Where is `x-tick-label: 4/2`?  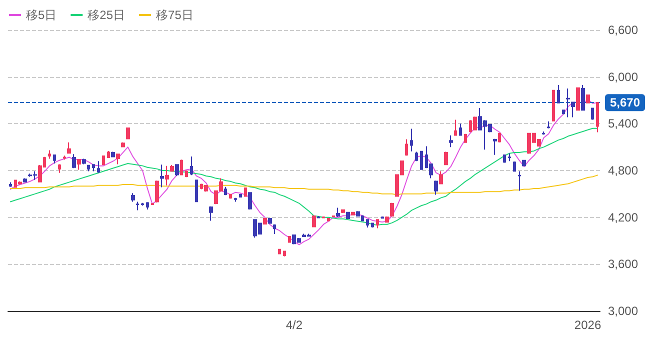
x-tick-label: 4/2 is located at coordinates (294, 325).